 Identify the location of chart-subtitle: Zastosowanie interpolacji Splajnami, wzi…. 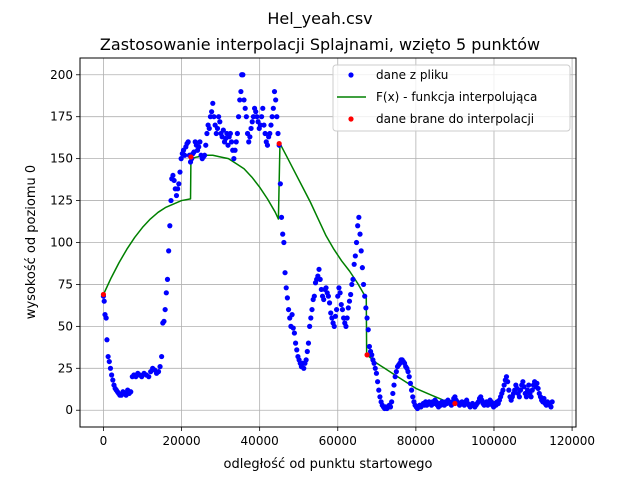
(320, 44).